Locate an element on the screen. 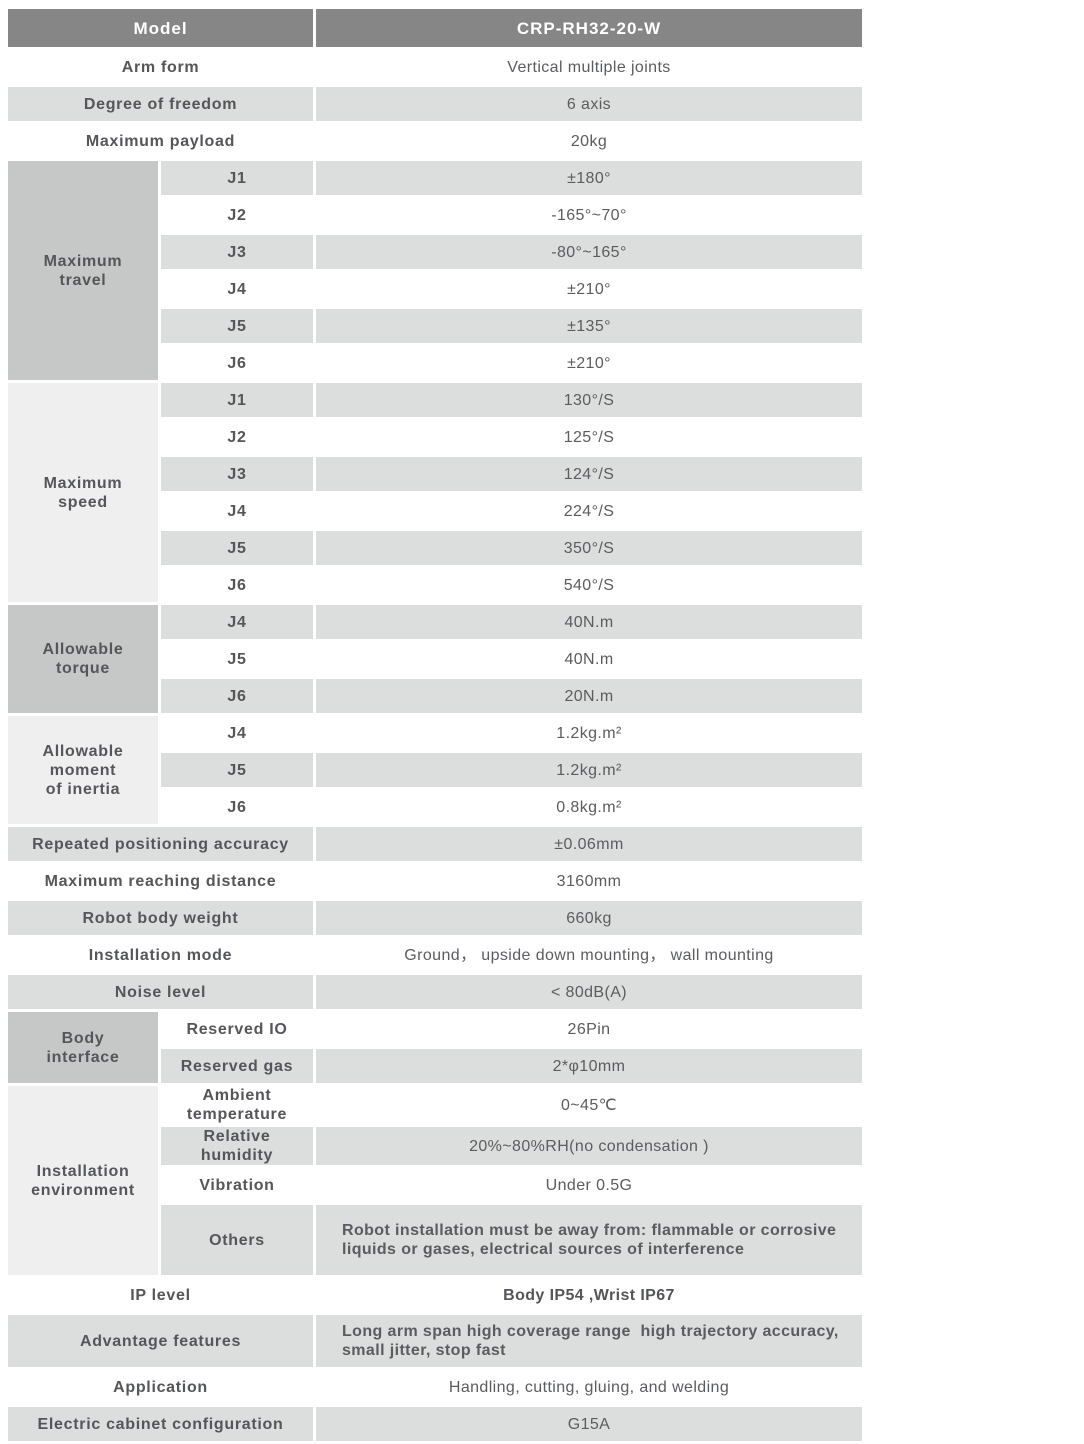  row-torque-j6: J6 20N.m is located at coordinates (435, 696).